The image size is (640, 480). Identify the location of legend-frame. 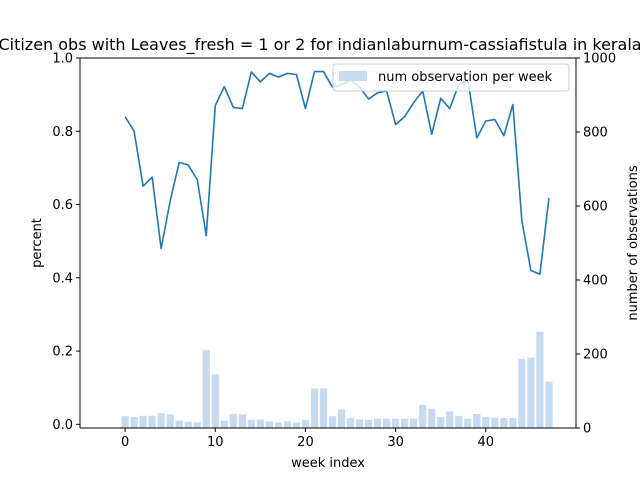
(451, 77).